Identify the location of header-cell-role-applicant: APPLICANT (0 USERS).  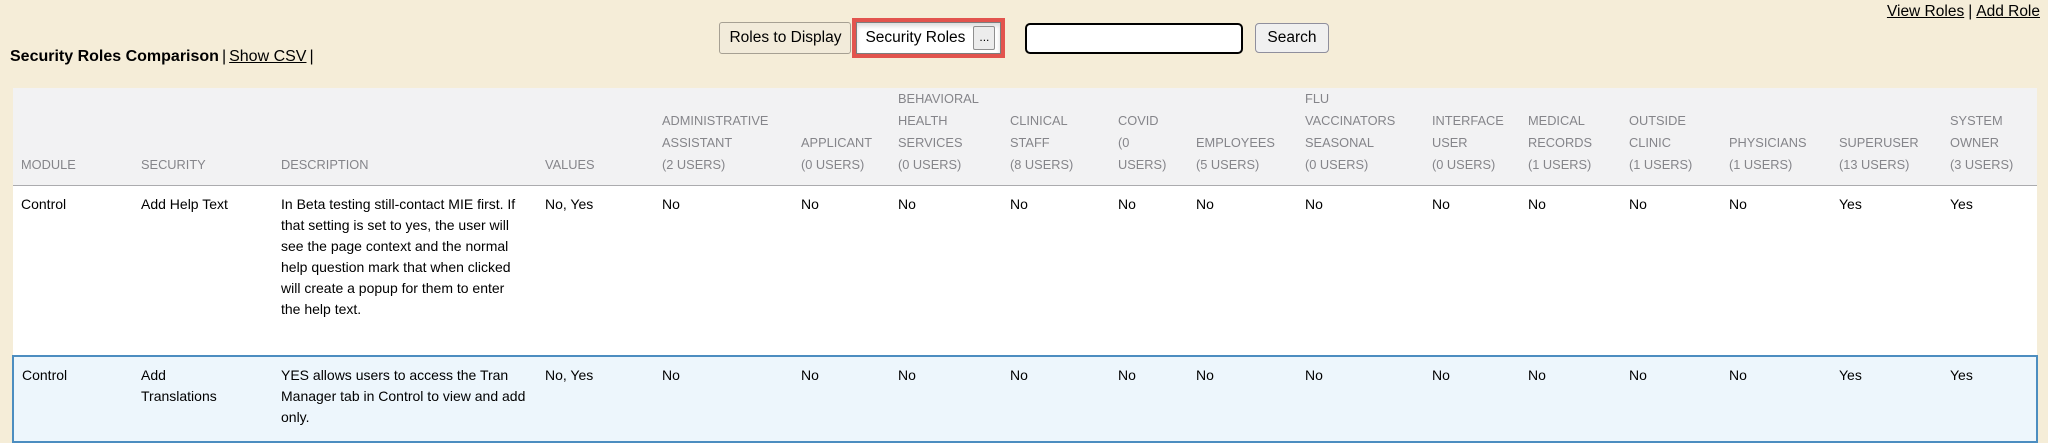
(841, 137).